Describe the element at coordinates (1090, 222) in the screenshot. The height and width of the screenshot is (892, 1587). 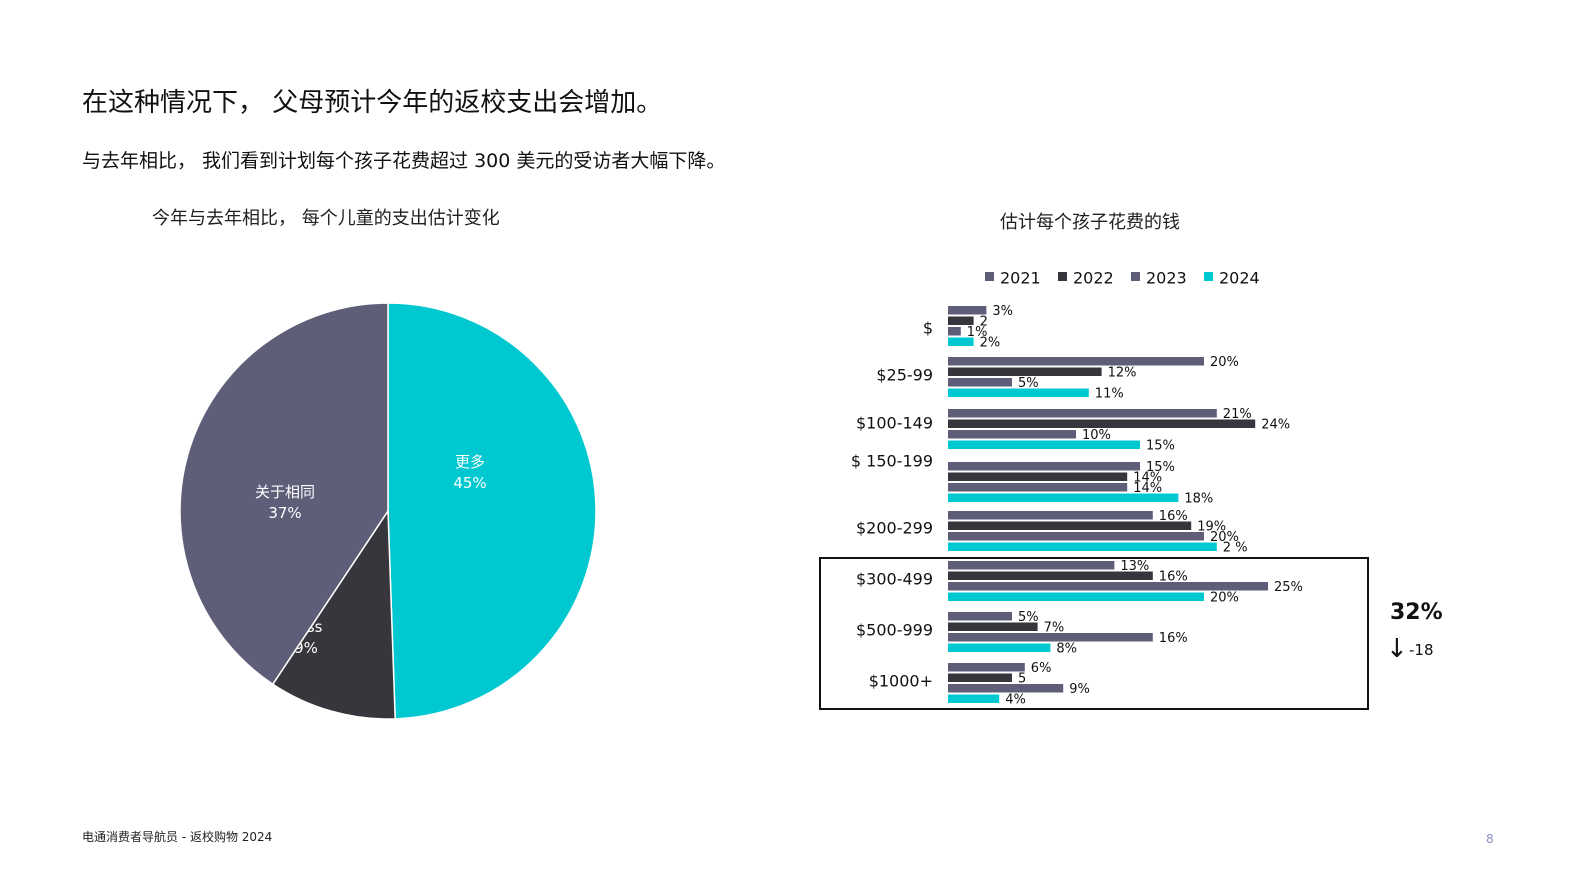
I see `bar-chart-title: 估计每个孩子花费的钱` at that location.